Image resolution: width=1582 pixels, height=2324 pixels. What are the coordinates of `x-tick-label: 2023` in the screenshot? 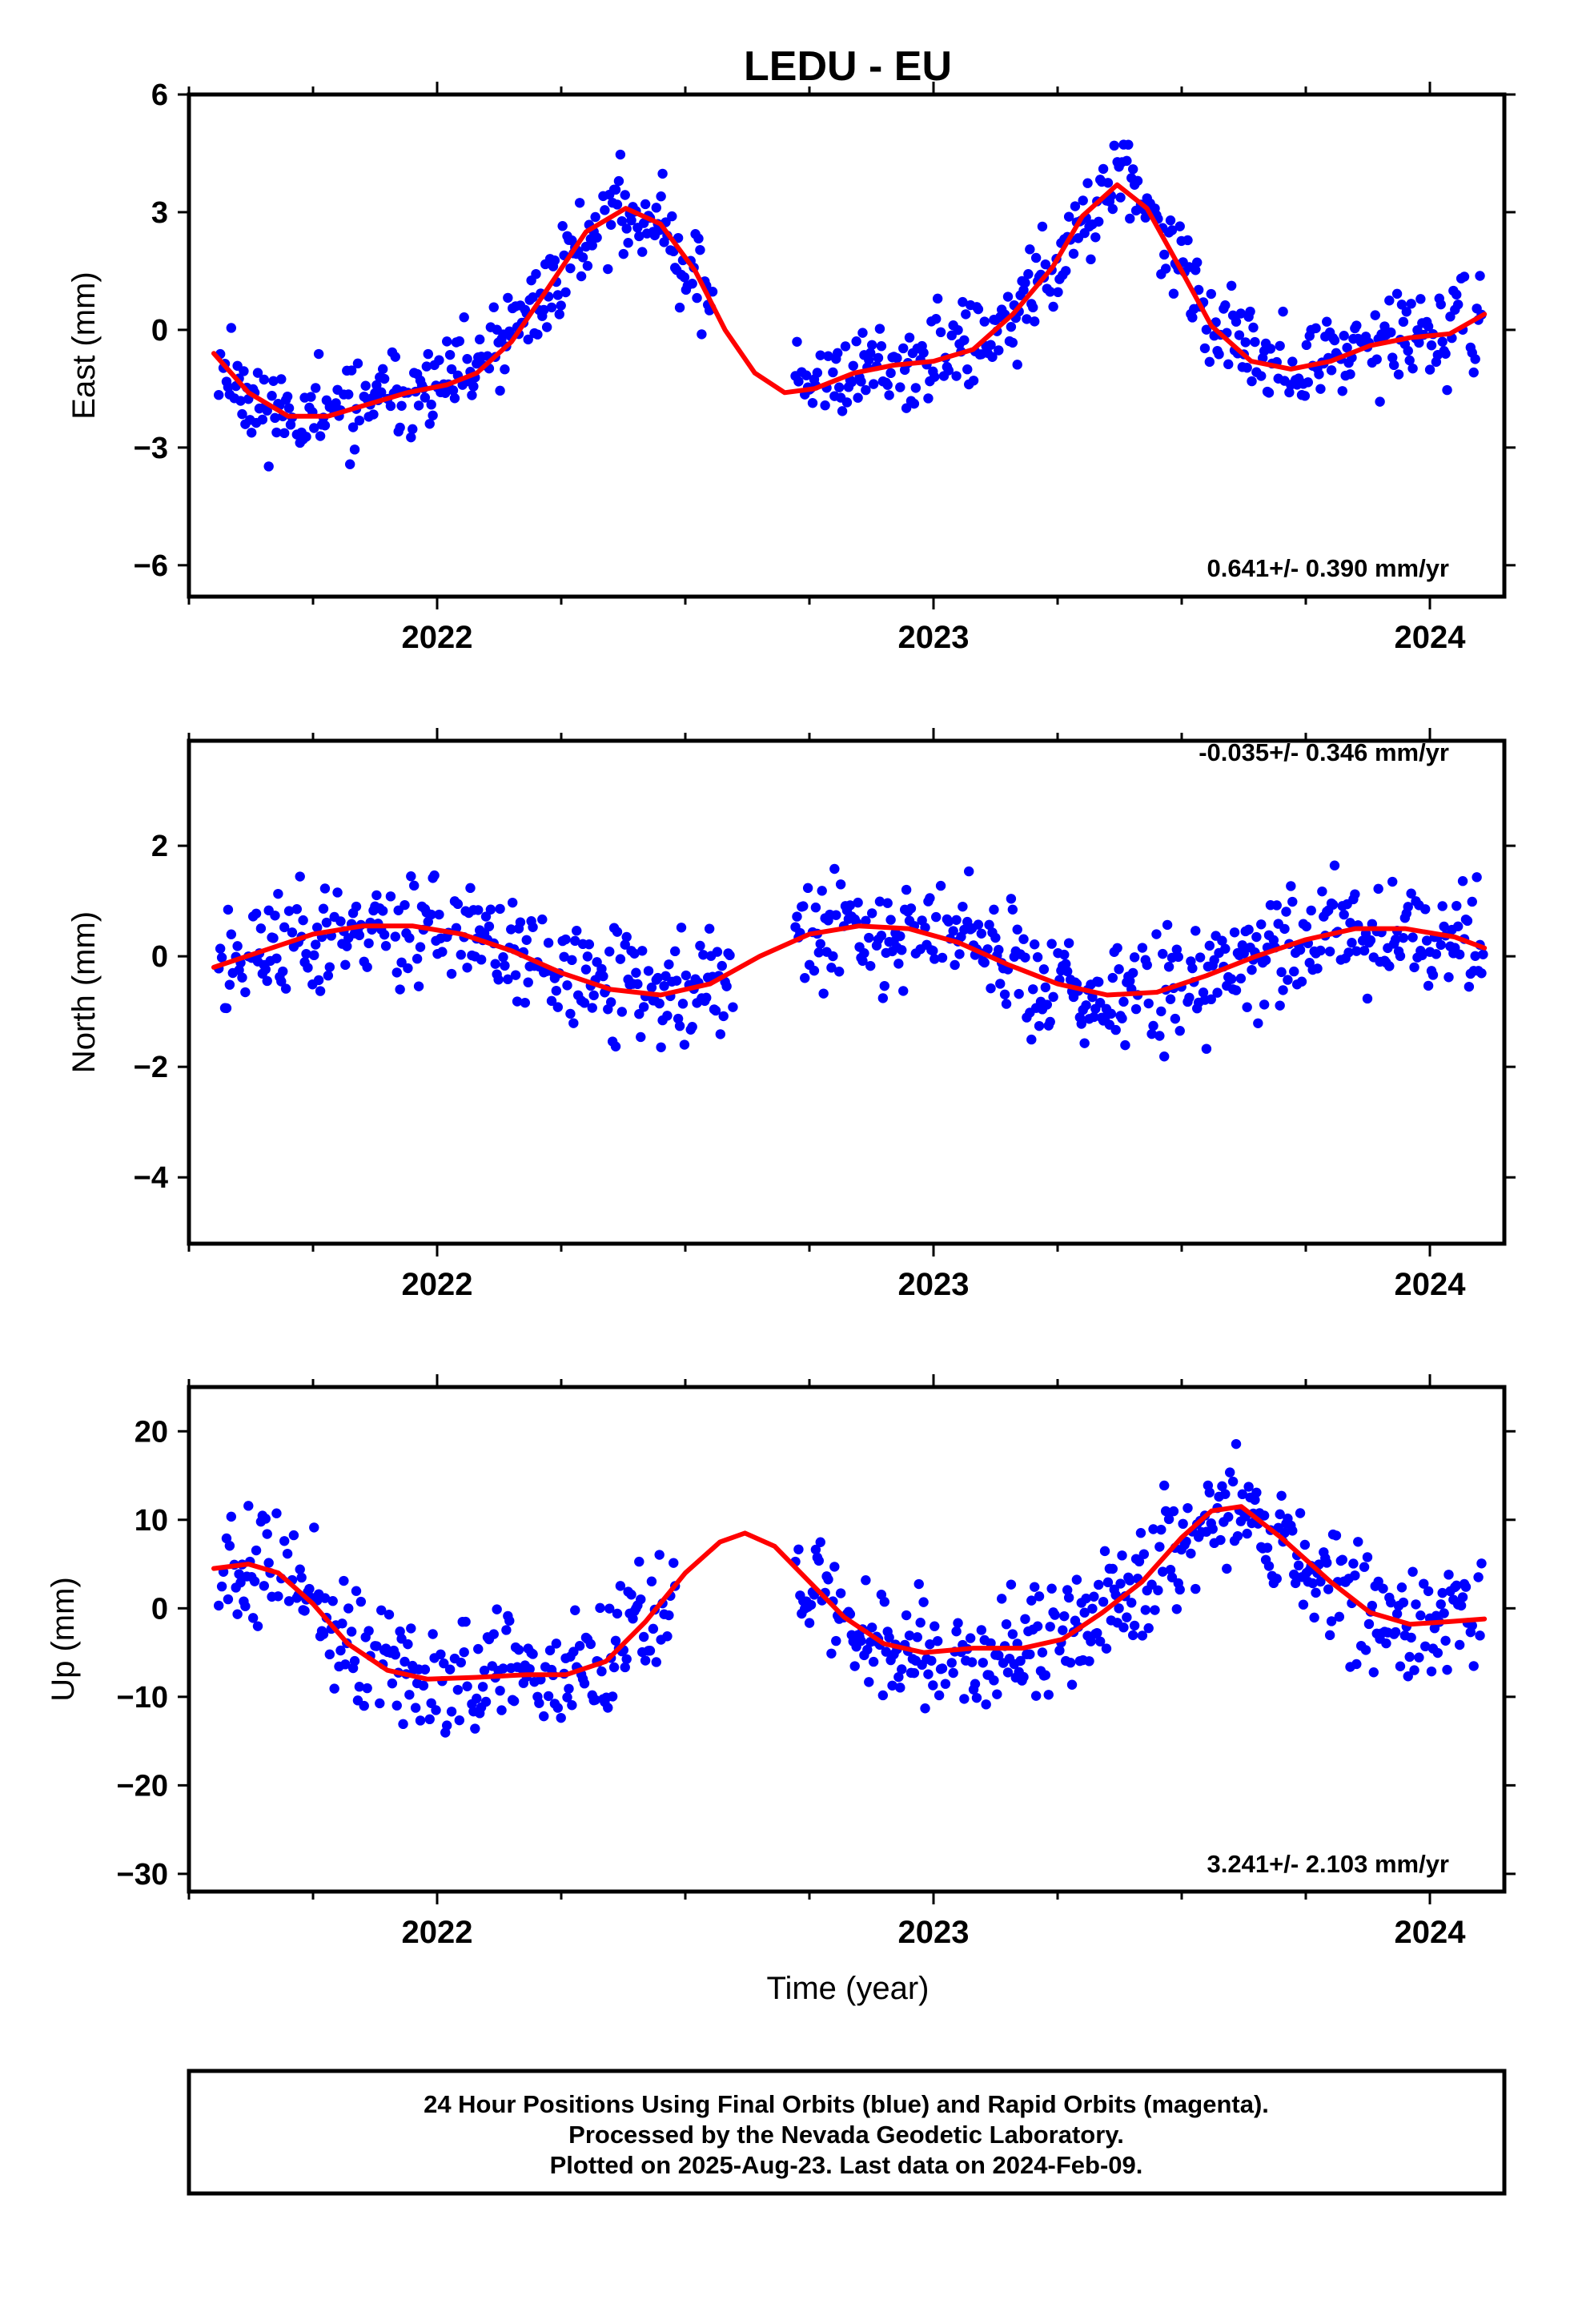 It's located at (934, 1932).